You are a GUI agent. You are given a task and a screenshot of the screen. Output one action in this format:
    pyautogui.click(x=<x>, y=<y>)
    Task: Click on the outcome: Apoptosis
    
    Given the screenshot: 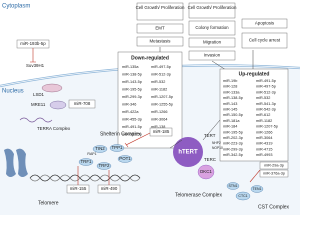 What is the action you would take?
    pyautogui.click(x=265, y=23)
    